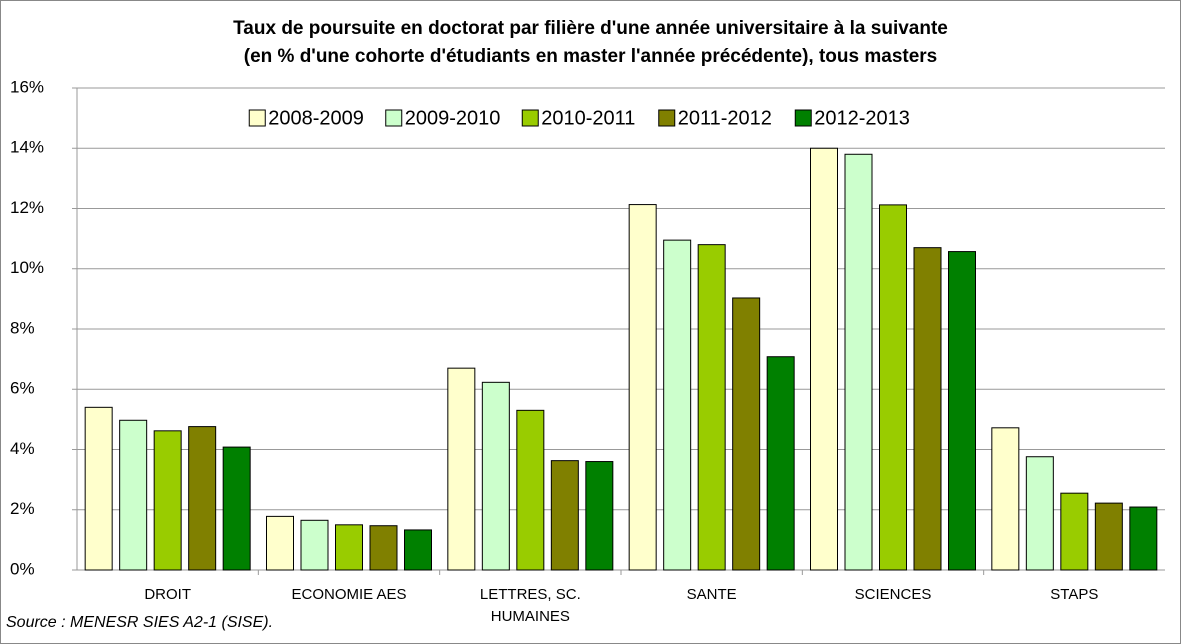 The width and height of the screenshot is (1181, 644). I want to click on legend-label: 2008-2009, so click(316, 118).